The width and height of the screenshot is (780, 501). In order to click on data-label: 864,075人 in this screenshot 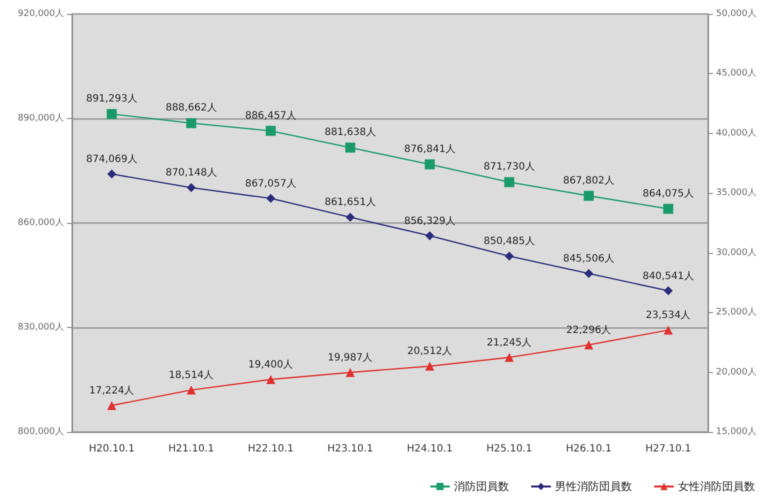, I will do `click(668, 194)`.